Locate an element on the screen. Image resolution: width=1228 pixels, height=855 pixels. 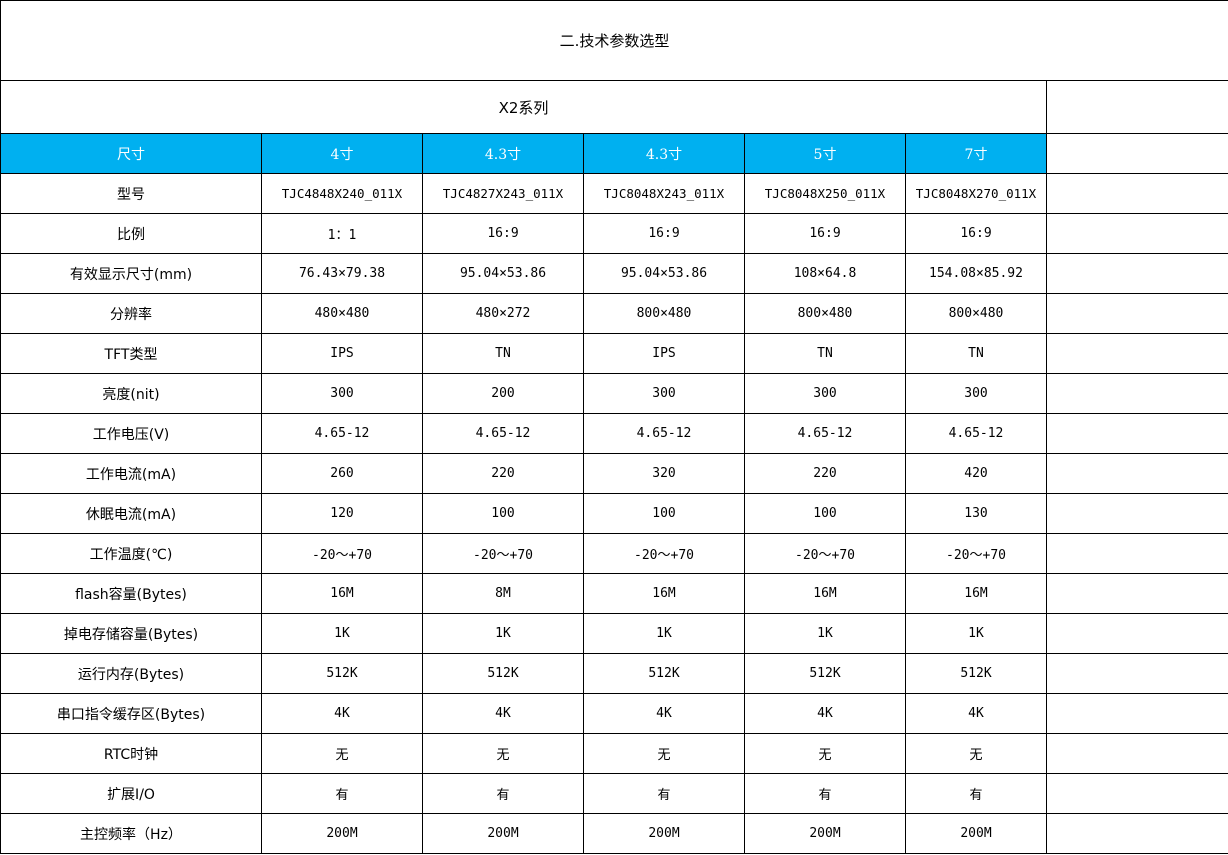
header-row: 尺寸 4寸 4.3寸 4.3寸 5寸 7寸 is located at coordinates (614, 153).